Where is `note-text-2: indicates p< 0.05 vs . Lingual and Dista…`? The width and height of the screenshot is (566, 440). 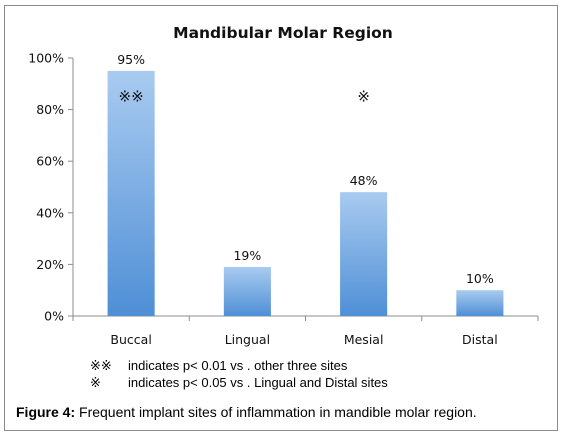
note-text-2: indicates p< 0.05 vs . Lingual and Dista… is located at coordinates (258, 382).